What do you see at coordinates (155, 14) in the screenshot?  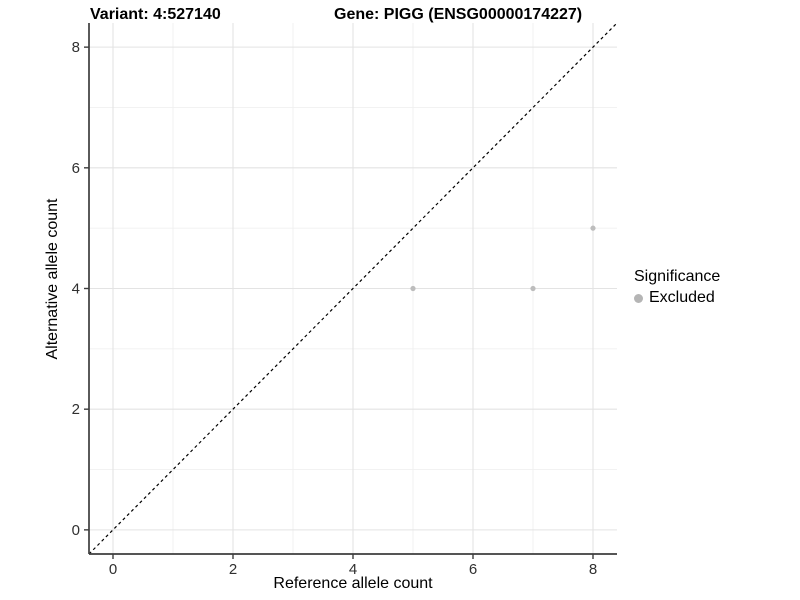 I see `plot-title-variant: Variant: 4:527140` at bounding box center [155, 14].